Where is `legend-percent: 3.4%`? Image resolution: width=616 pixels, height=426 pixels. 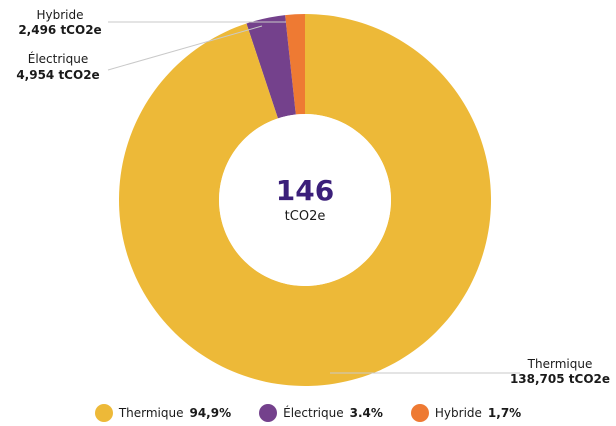 legend-percent: 3.4% is located at coordinates (366, 413).